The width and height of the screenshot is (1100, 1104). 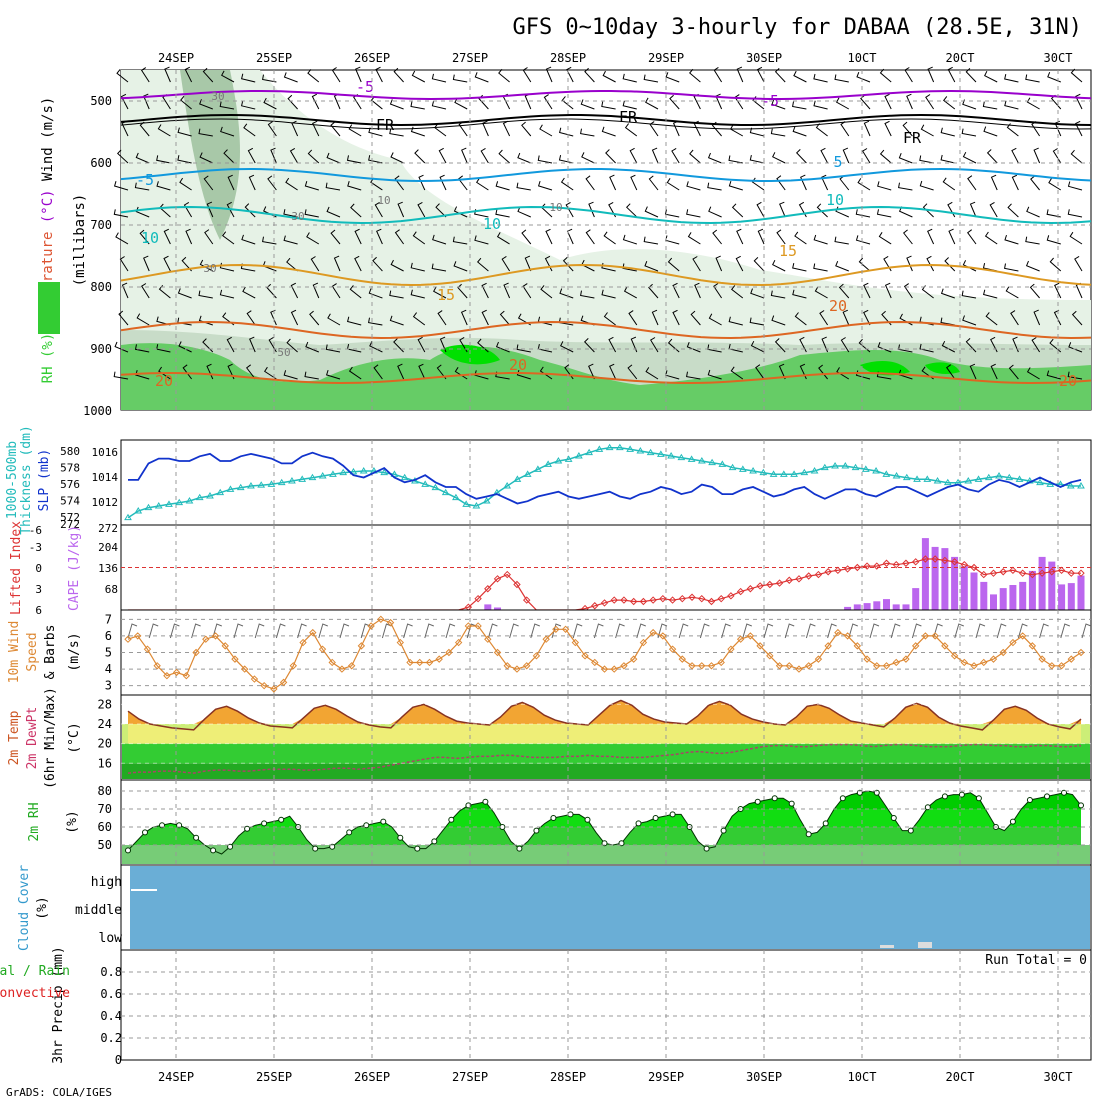 What do you see at coordinates (38, 589) in the screenshot?
I see `li-tick: 3` at bounding box center [38, 589].